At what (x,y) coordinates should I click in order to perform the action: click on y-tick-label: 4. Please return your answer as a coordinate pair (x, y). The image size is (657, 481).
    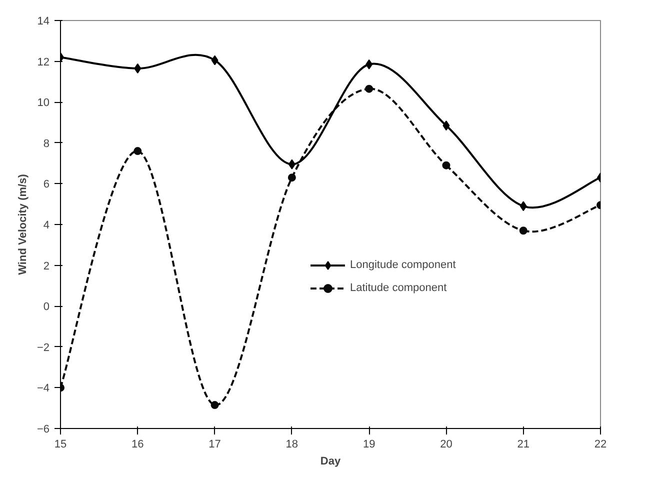
    Looking at the image, I should click on (46, 226).